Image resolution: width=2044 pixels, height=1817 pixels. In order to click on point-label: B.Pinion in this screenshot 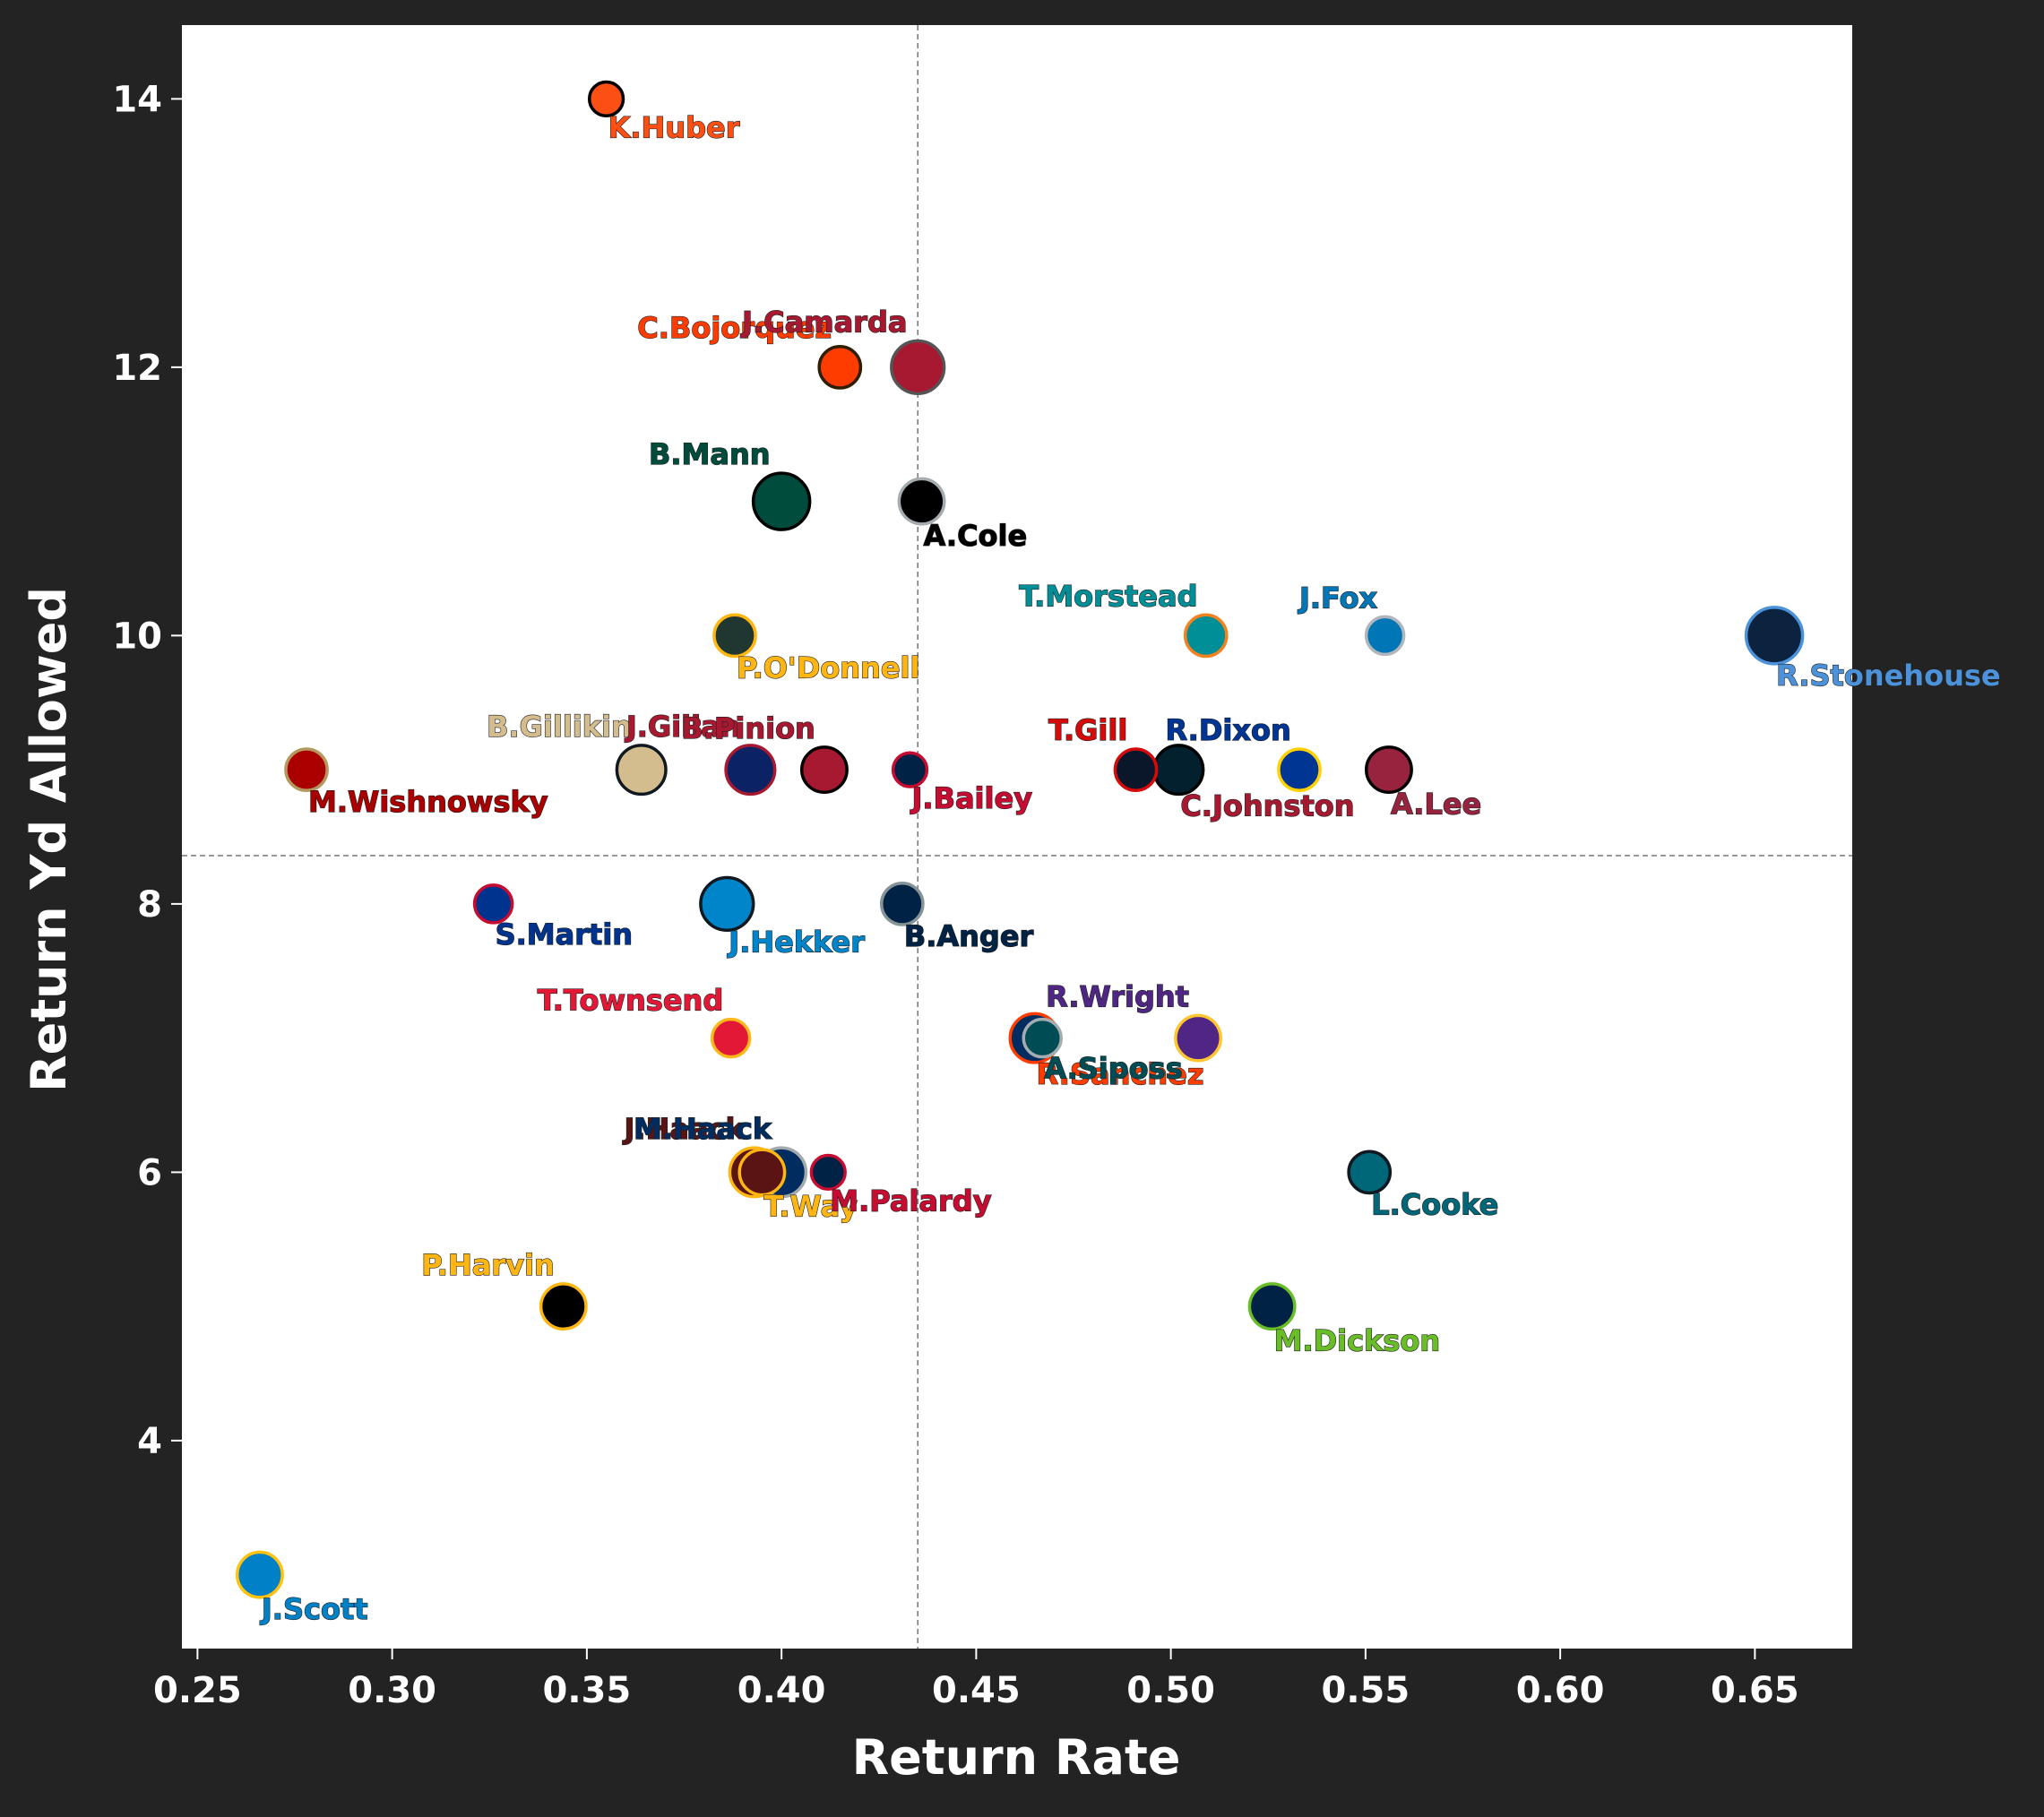, I will do `click(748, 728)`.